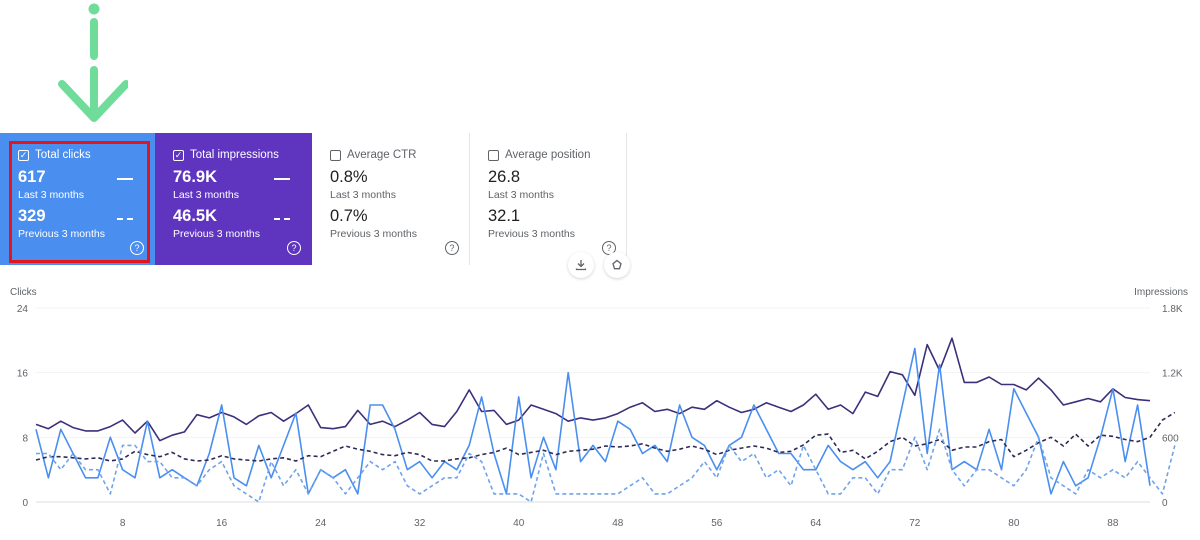 Image resolution: width=1200 pixels, height=540 pixels. I want to click on metric-current-value: 26.8, so click(504, 177).